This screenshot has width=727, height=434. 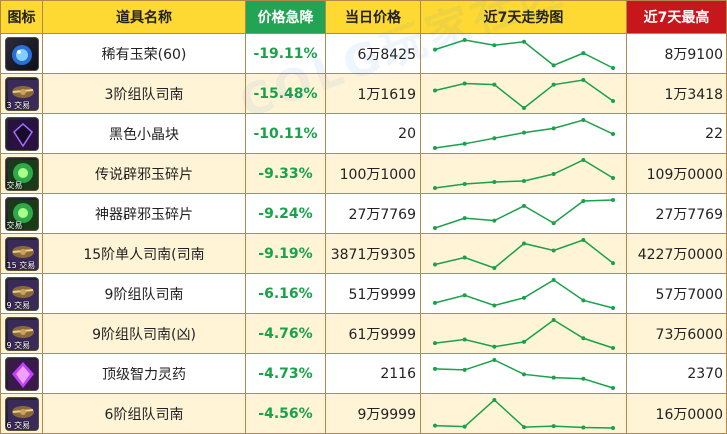 What do you see at coordinates (285, 93) in the screenshot?
I see `price-drop-value: -15.48%` at bounding box center [285, 93].